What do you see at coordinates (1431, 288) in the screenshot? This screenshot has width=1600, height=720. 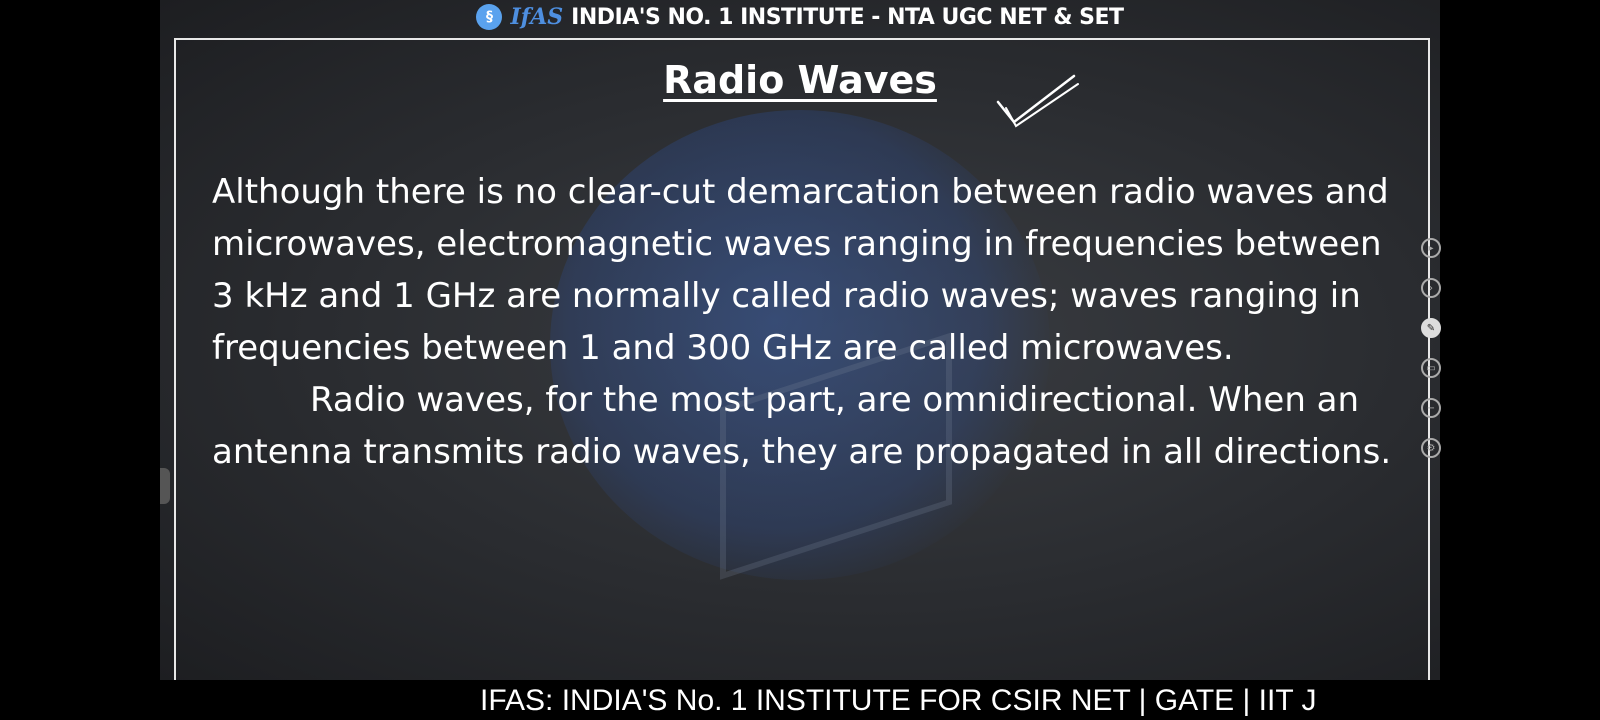 I see `next-icon: ›` at bounding box center [1431, 288].